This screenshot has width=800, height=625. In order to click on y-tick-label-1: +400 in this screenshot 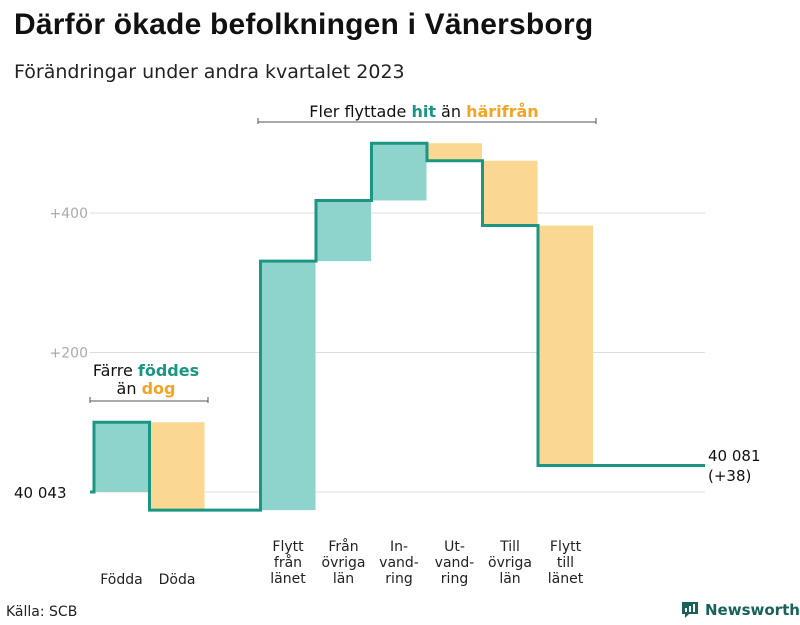, I will do `click(69, 214)`.